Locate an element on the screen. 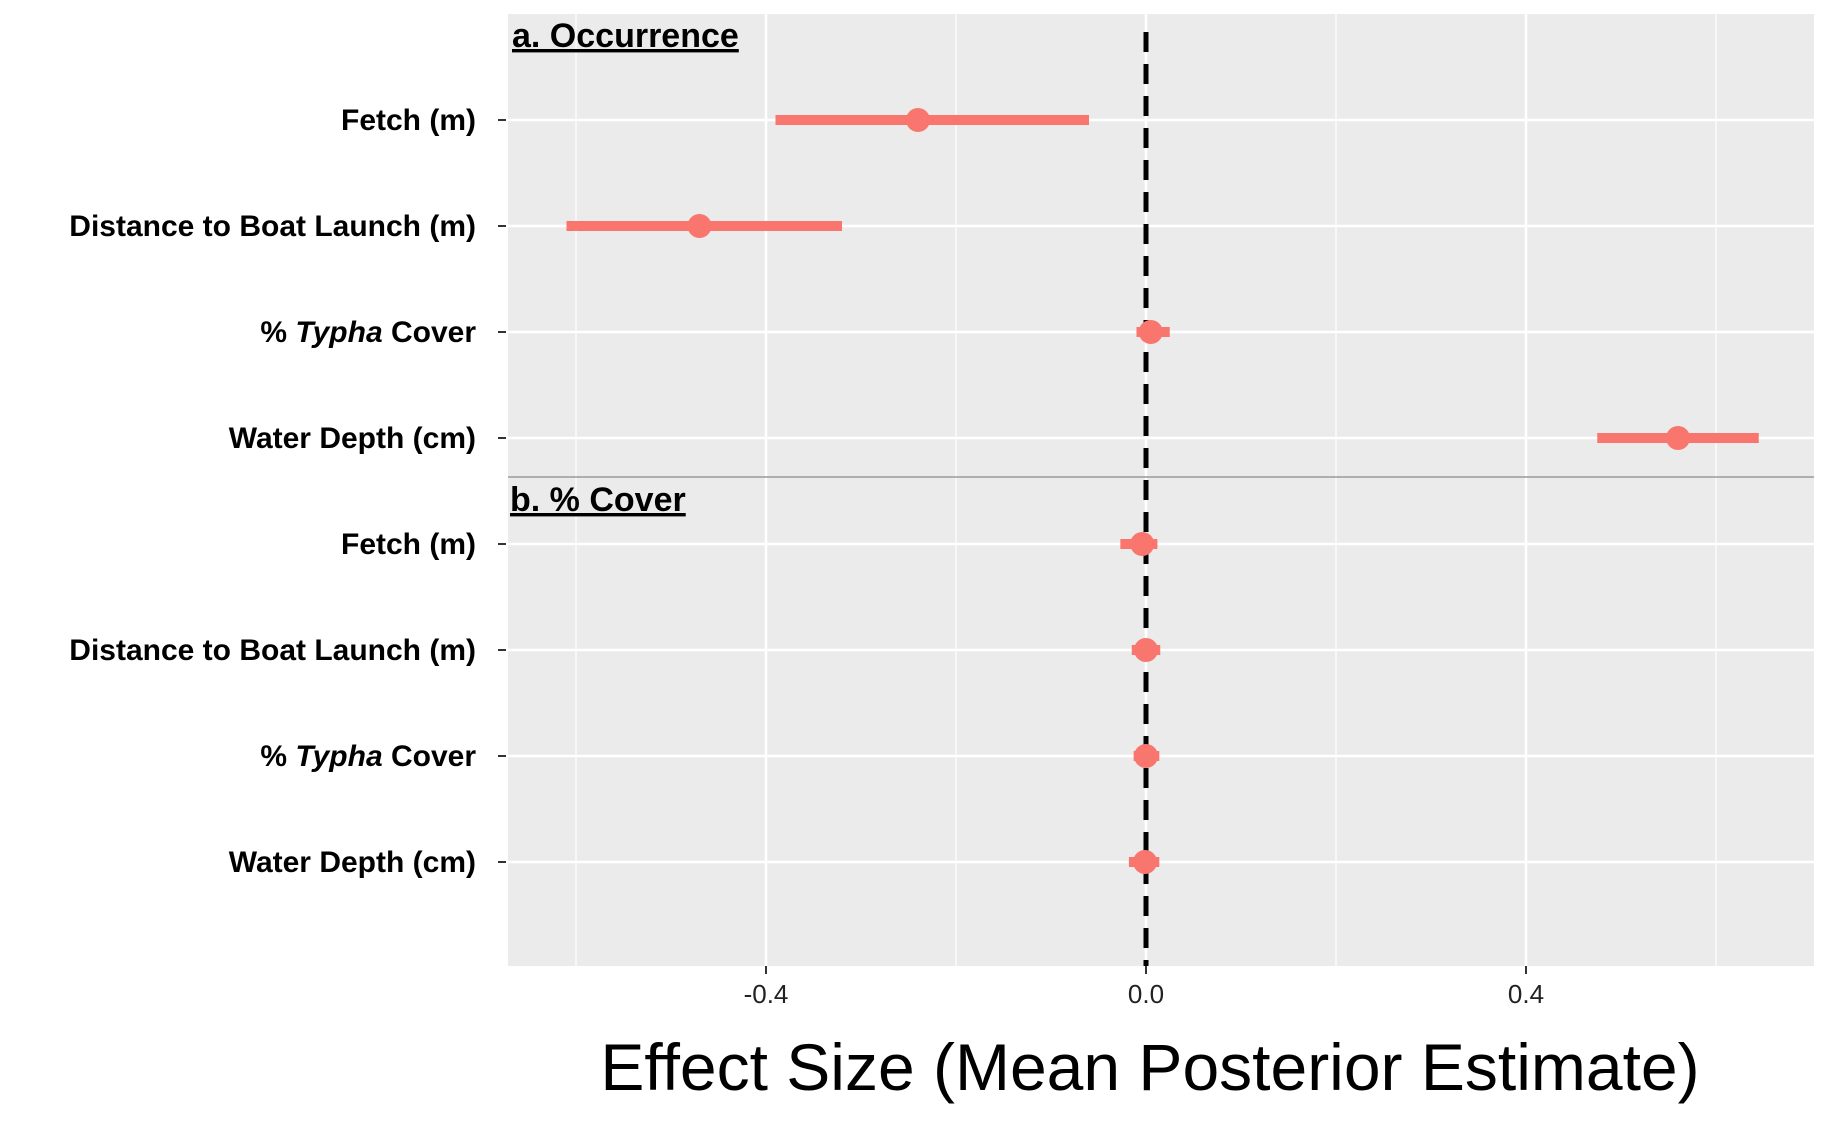 Image resolution: width=1826 pixels, height=1144 pixels. x-axis-ticks: -0.4 0.0 0.4 is located at coordinates (1144, 987).